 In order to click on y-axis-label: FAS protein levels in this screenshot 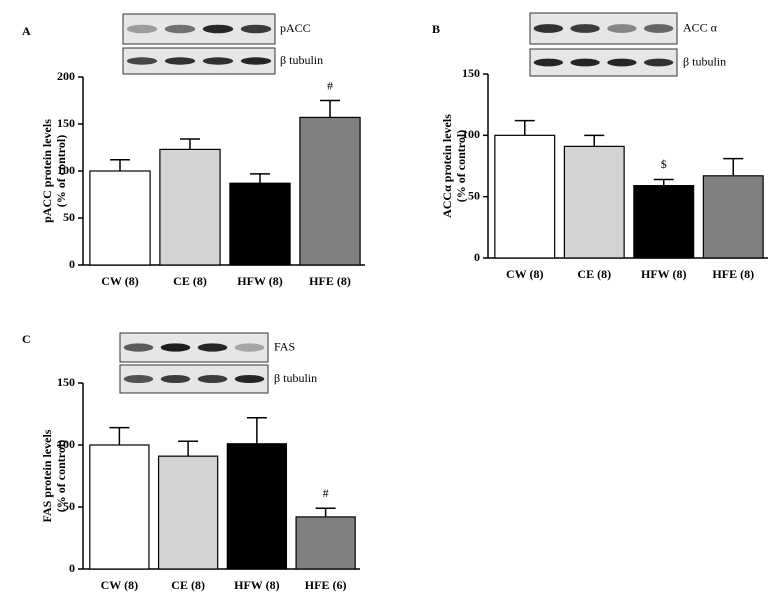, I will do `click(47, 475)`.